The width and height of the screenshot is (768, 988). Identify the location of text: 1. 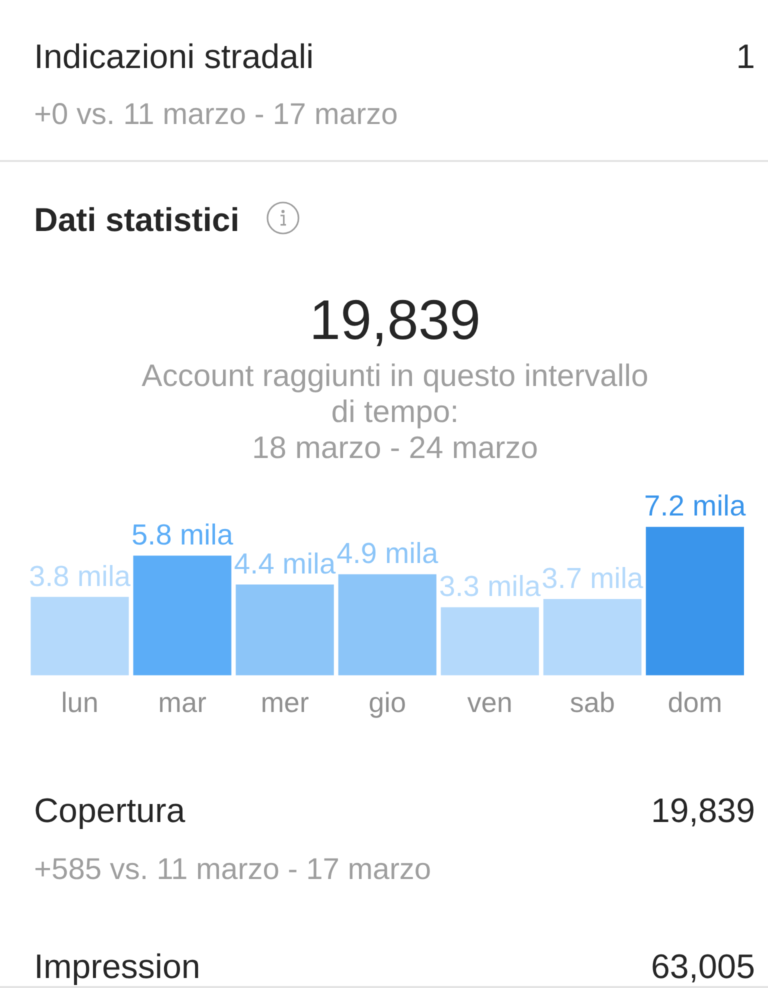
(745, 57).